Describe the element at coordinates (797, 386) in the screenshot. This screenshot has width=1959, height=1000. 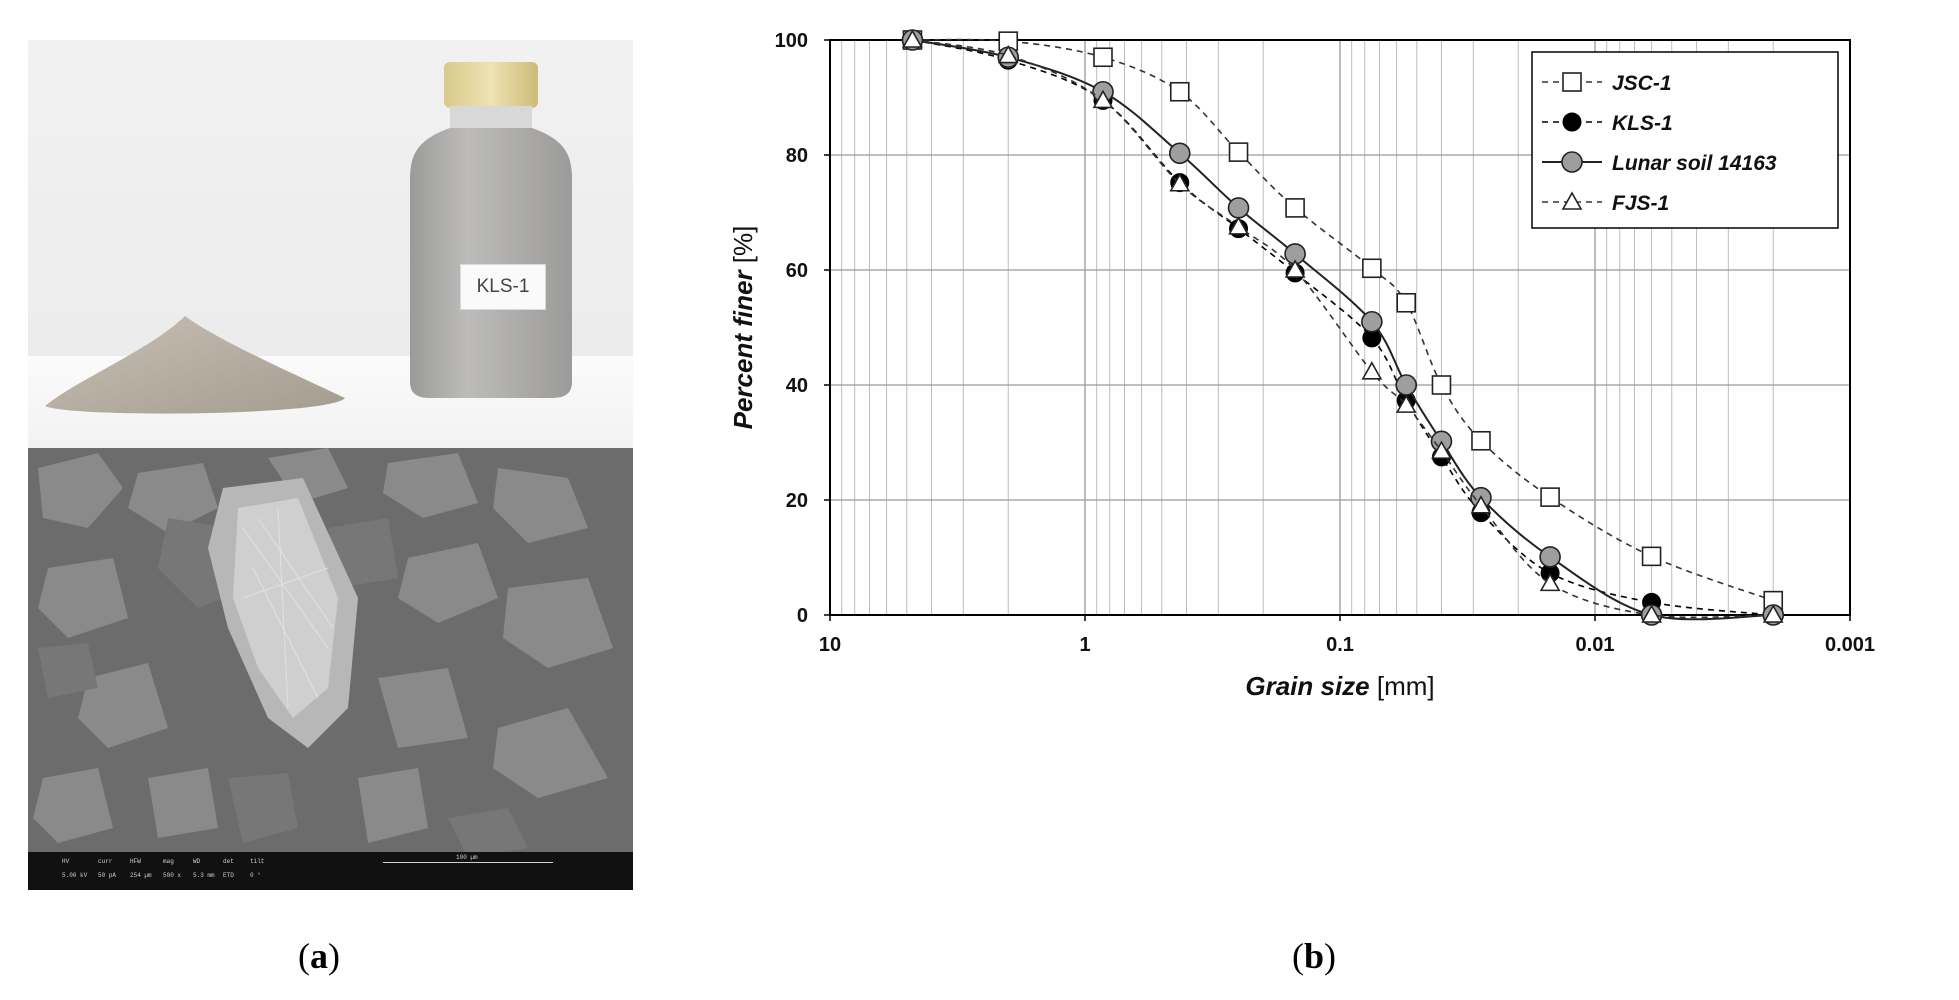
I see `y-tick-label: 40` at that location.